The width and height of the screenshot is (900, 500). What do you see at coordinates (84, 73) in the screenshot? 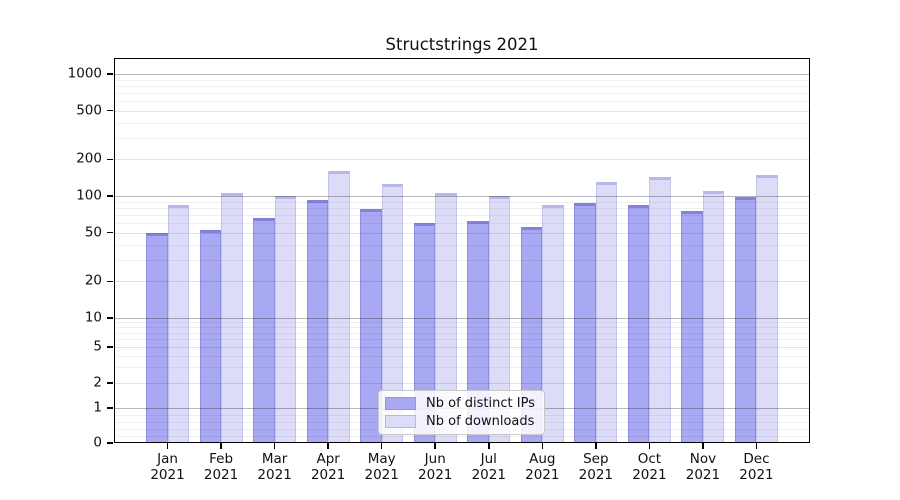
I see `y-tick-label-1000: 1000` at bounding box center [84, 73].